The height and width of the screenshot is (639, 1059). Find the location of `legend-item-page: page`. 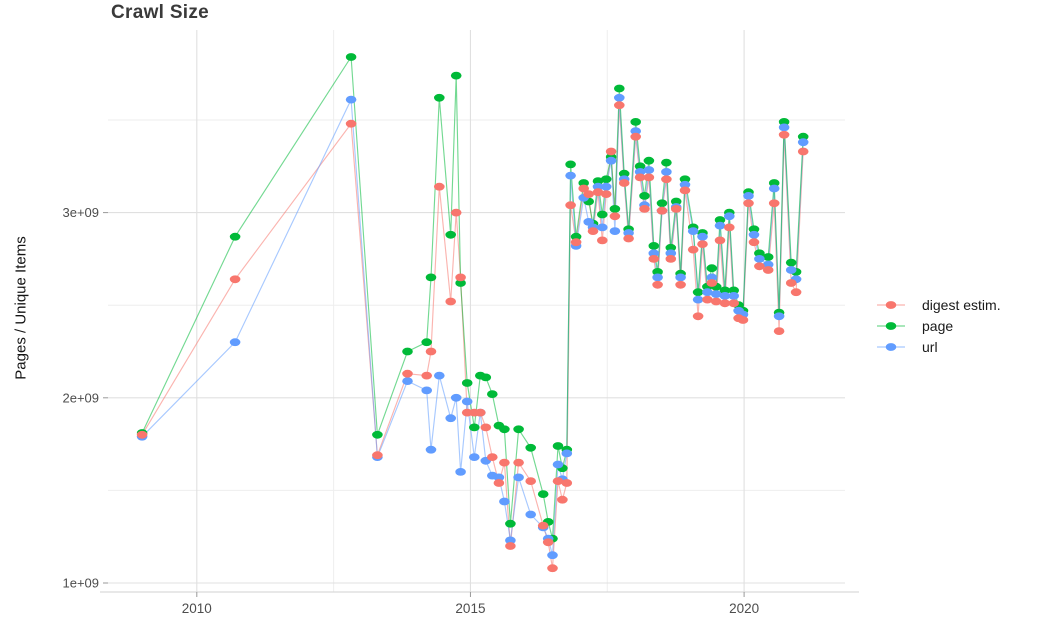

legend-item-page: page is located at coordinates (938, 325).